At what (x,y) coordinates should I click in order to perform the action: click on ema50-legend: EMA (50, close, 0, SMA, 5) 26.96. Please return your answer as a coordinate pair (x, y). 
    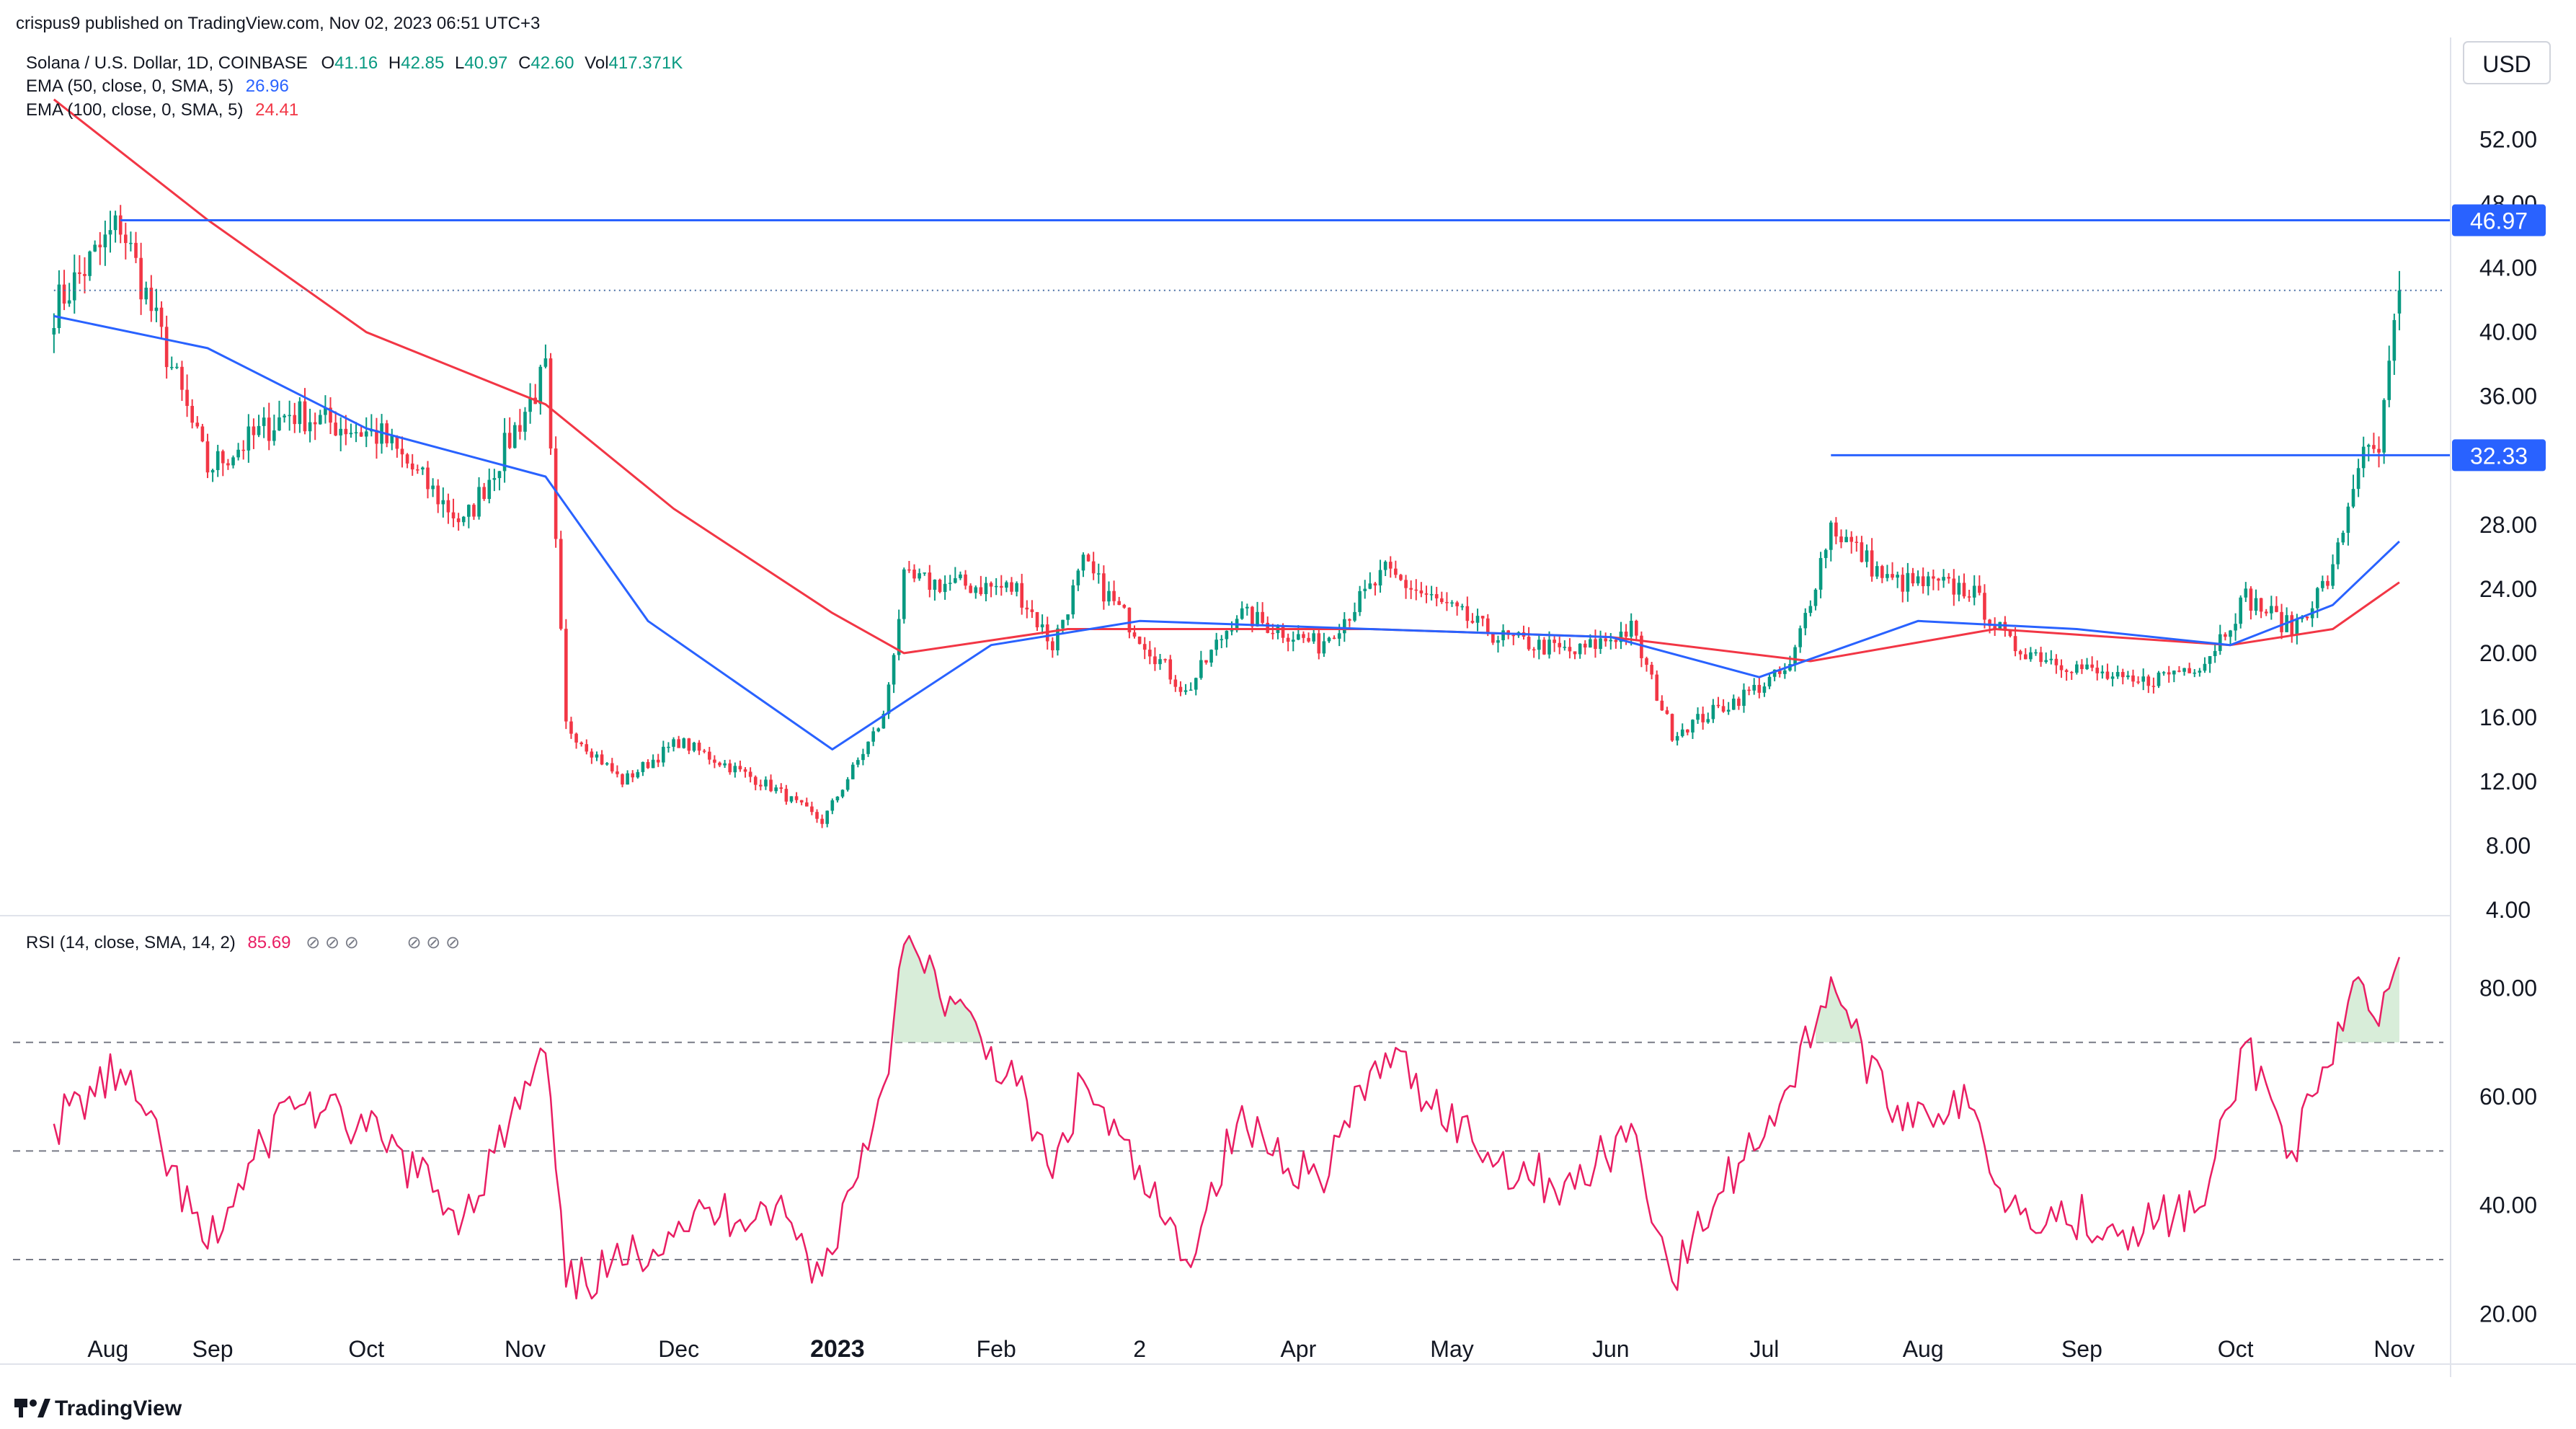
    Looking at the image, I should click on (157, 86).